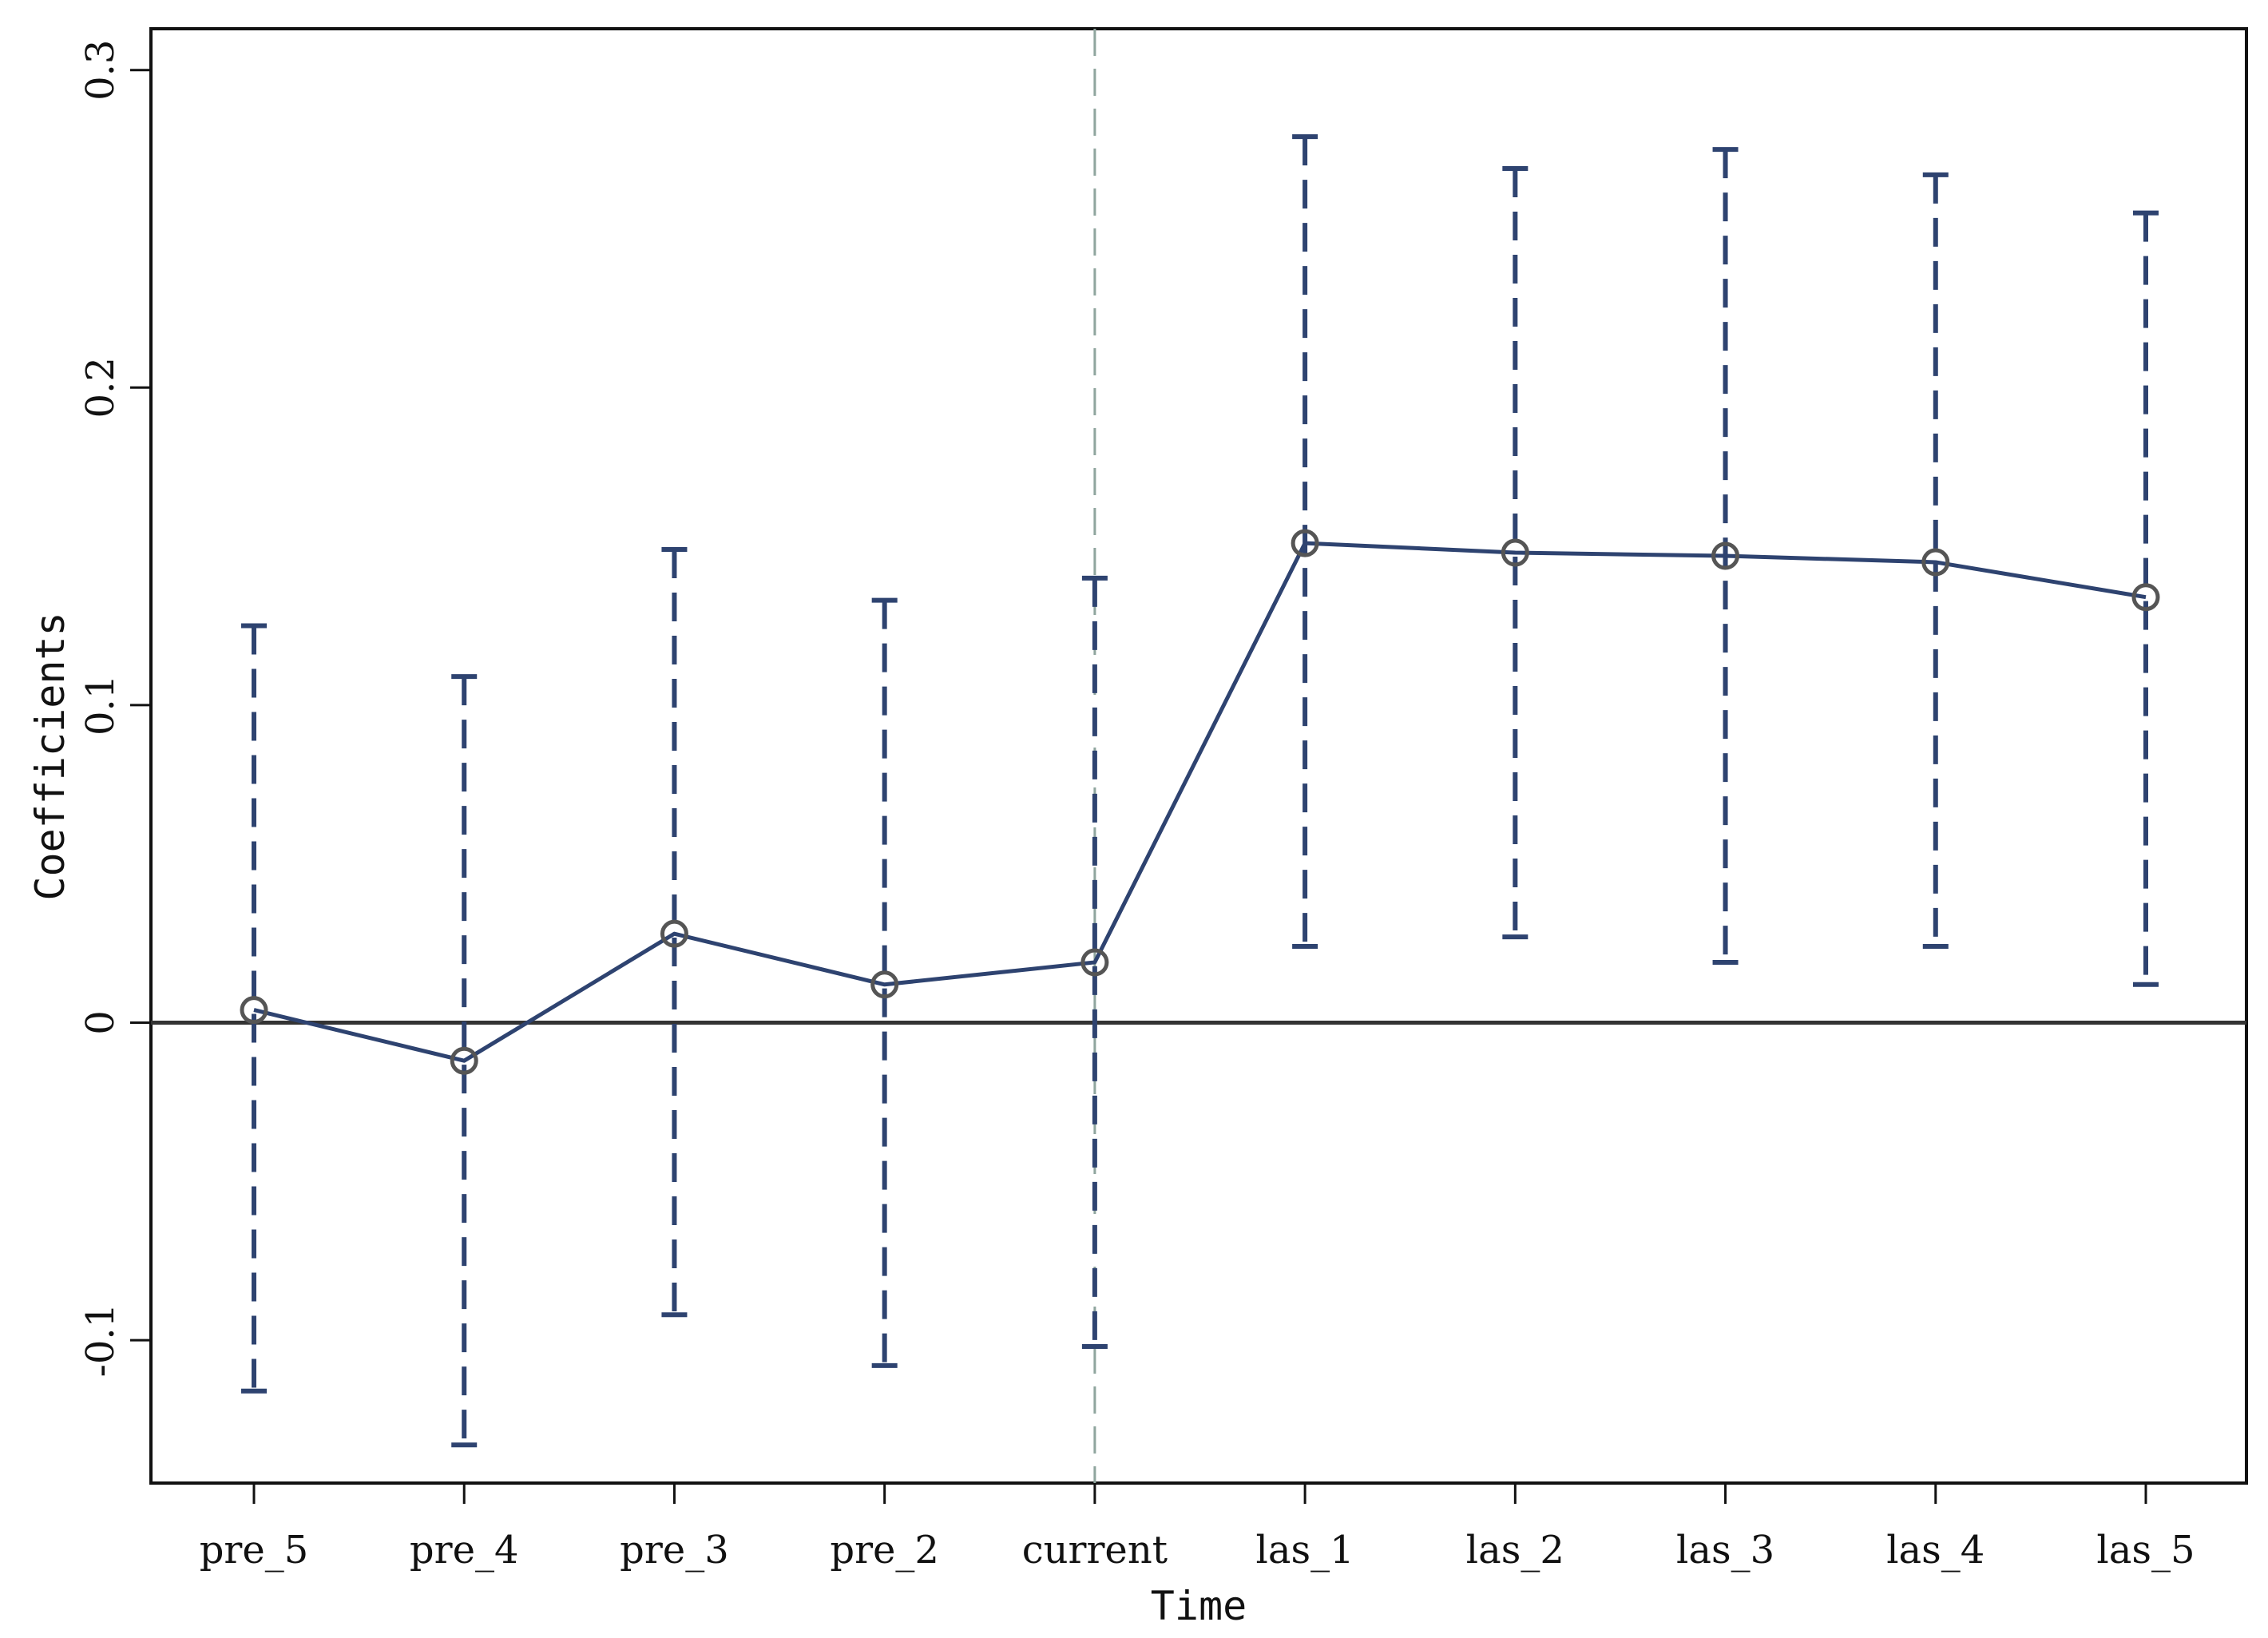 The image size is (2268, 1638). Describe the element at coordinates (1725, 1550) in the screenshot. I see `x-tick-label: las_3` at that location.